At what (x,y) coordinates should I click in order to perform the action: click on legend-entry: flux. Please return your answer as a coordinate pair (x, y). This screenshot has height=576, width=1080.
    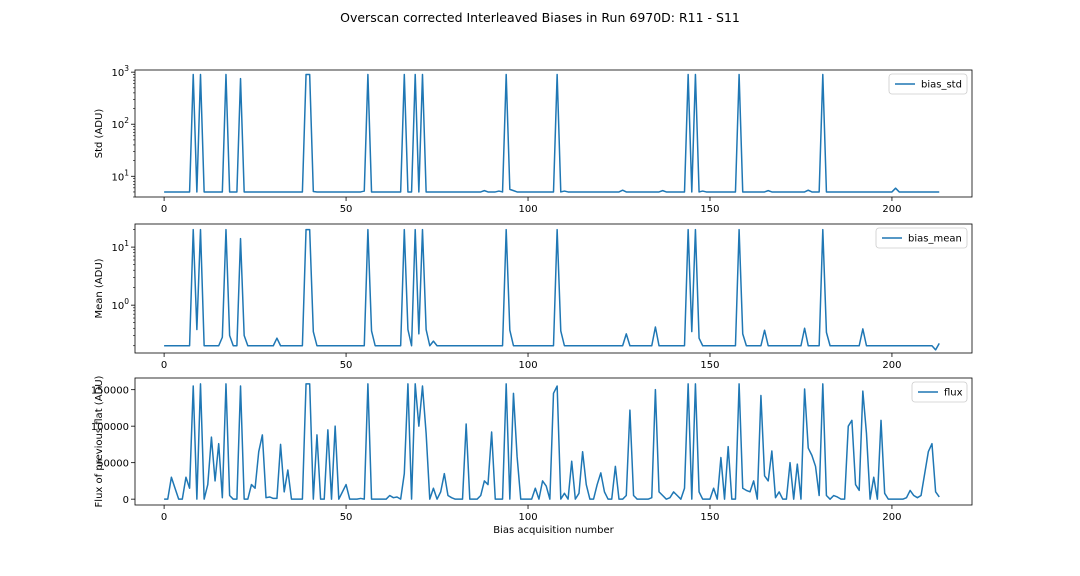
    Looking at the image, I should click on (953, 393).